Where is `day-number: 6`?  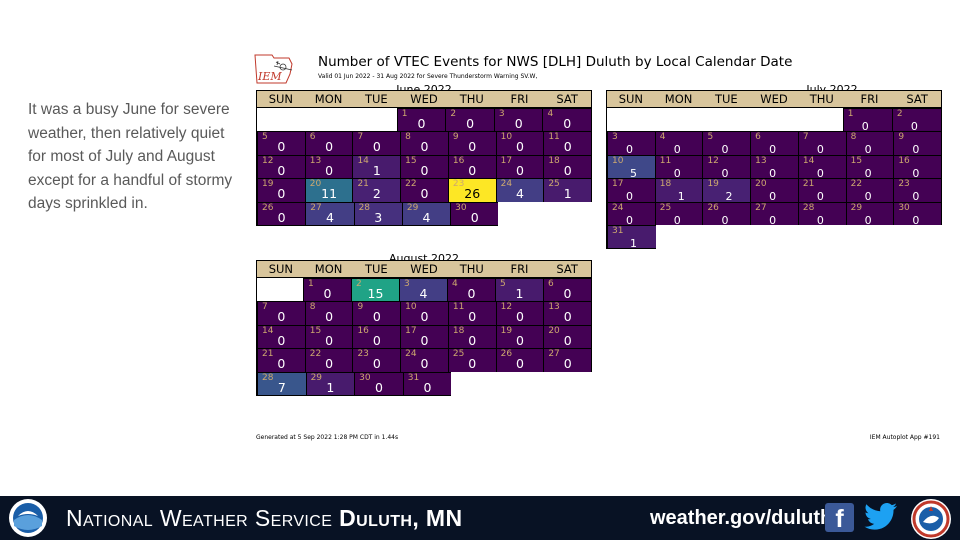 day-number: 6 is located at coordinates (758, 137).